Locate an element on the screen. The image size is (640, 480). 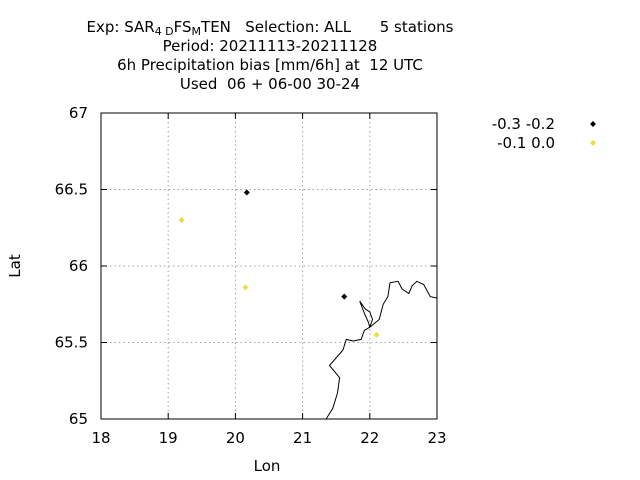
chart-title-line-3: 6h Precipitation bias [mm/6h] at 12 UTC is located at coordinates (270, 65).